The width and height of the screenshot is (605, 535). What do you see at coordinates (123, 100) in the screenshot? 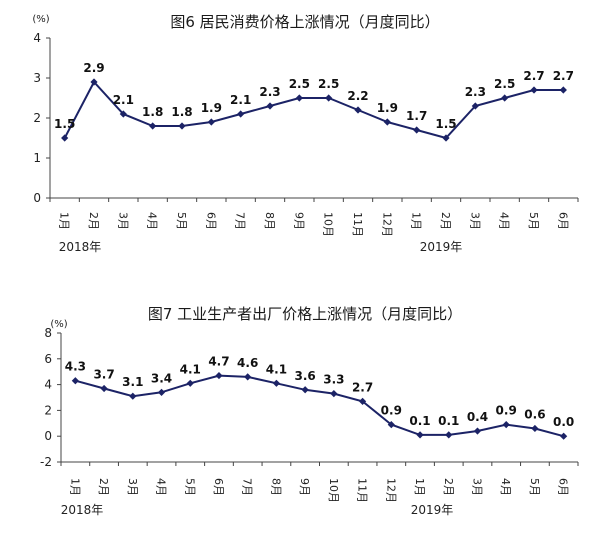
I see `data-label: 2.1` at bounding box center [123, 100].